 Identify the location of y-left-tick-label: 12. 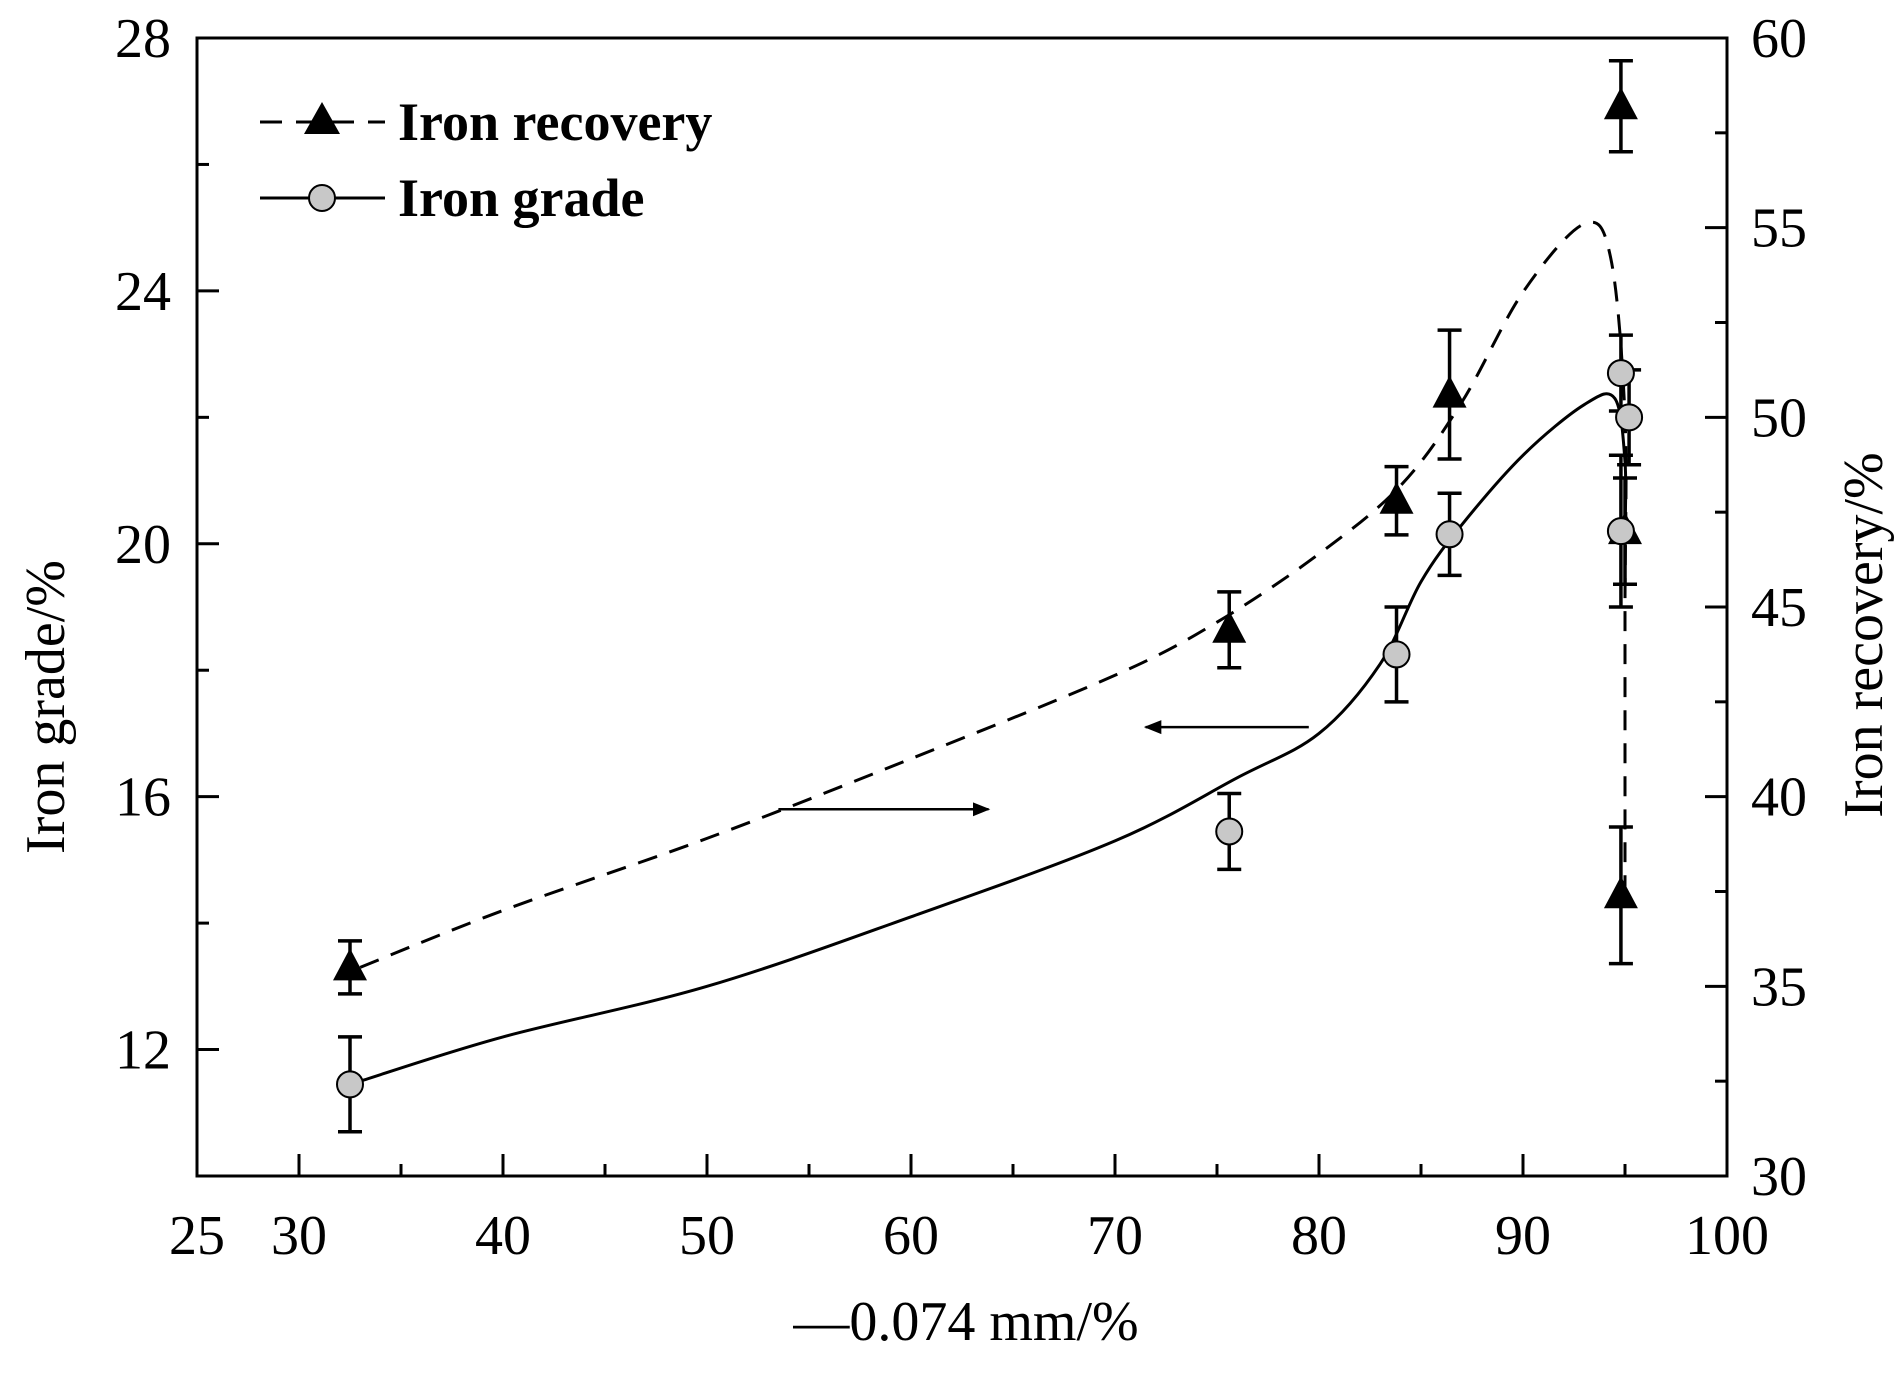
(143, 1051).